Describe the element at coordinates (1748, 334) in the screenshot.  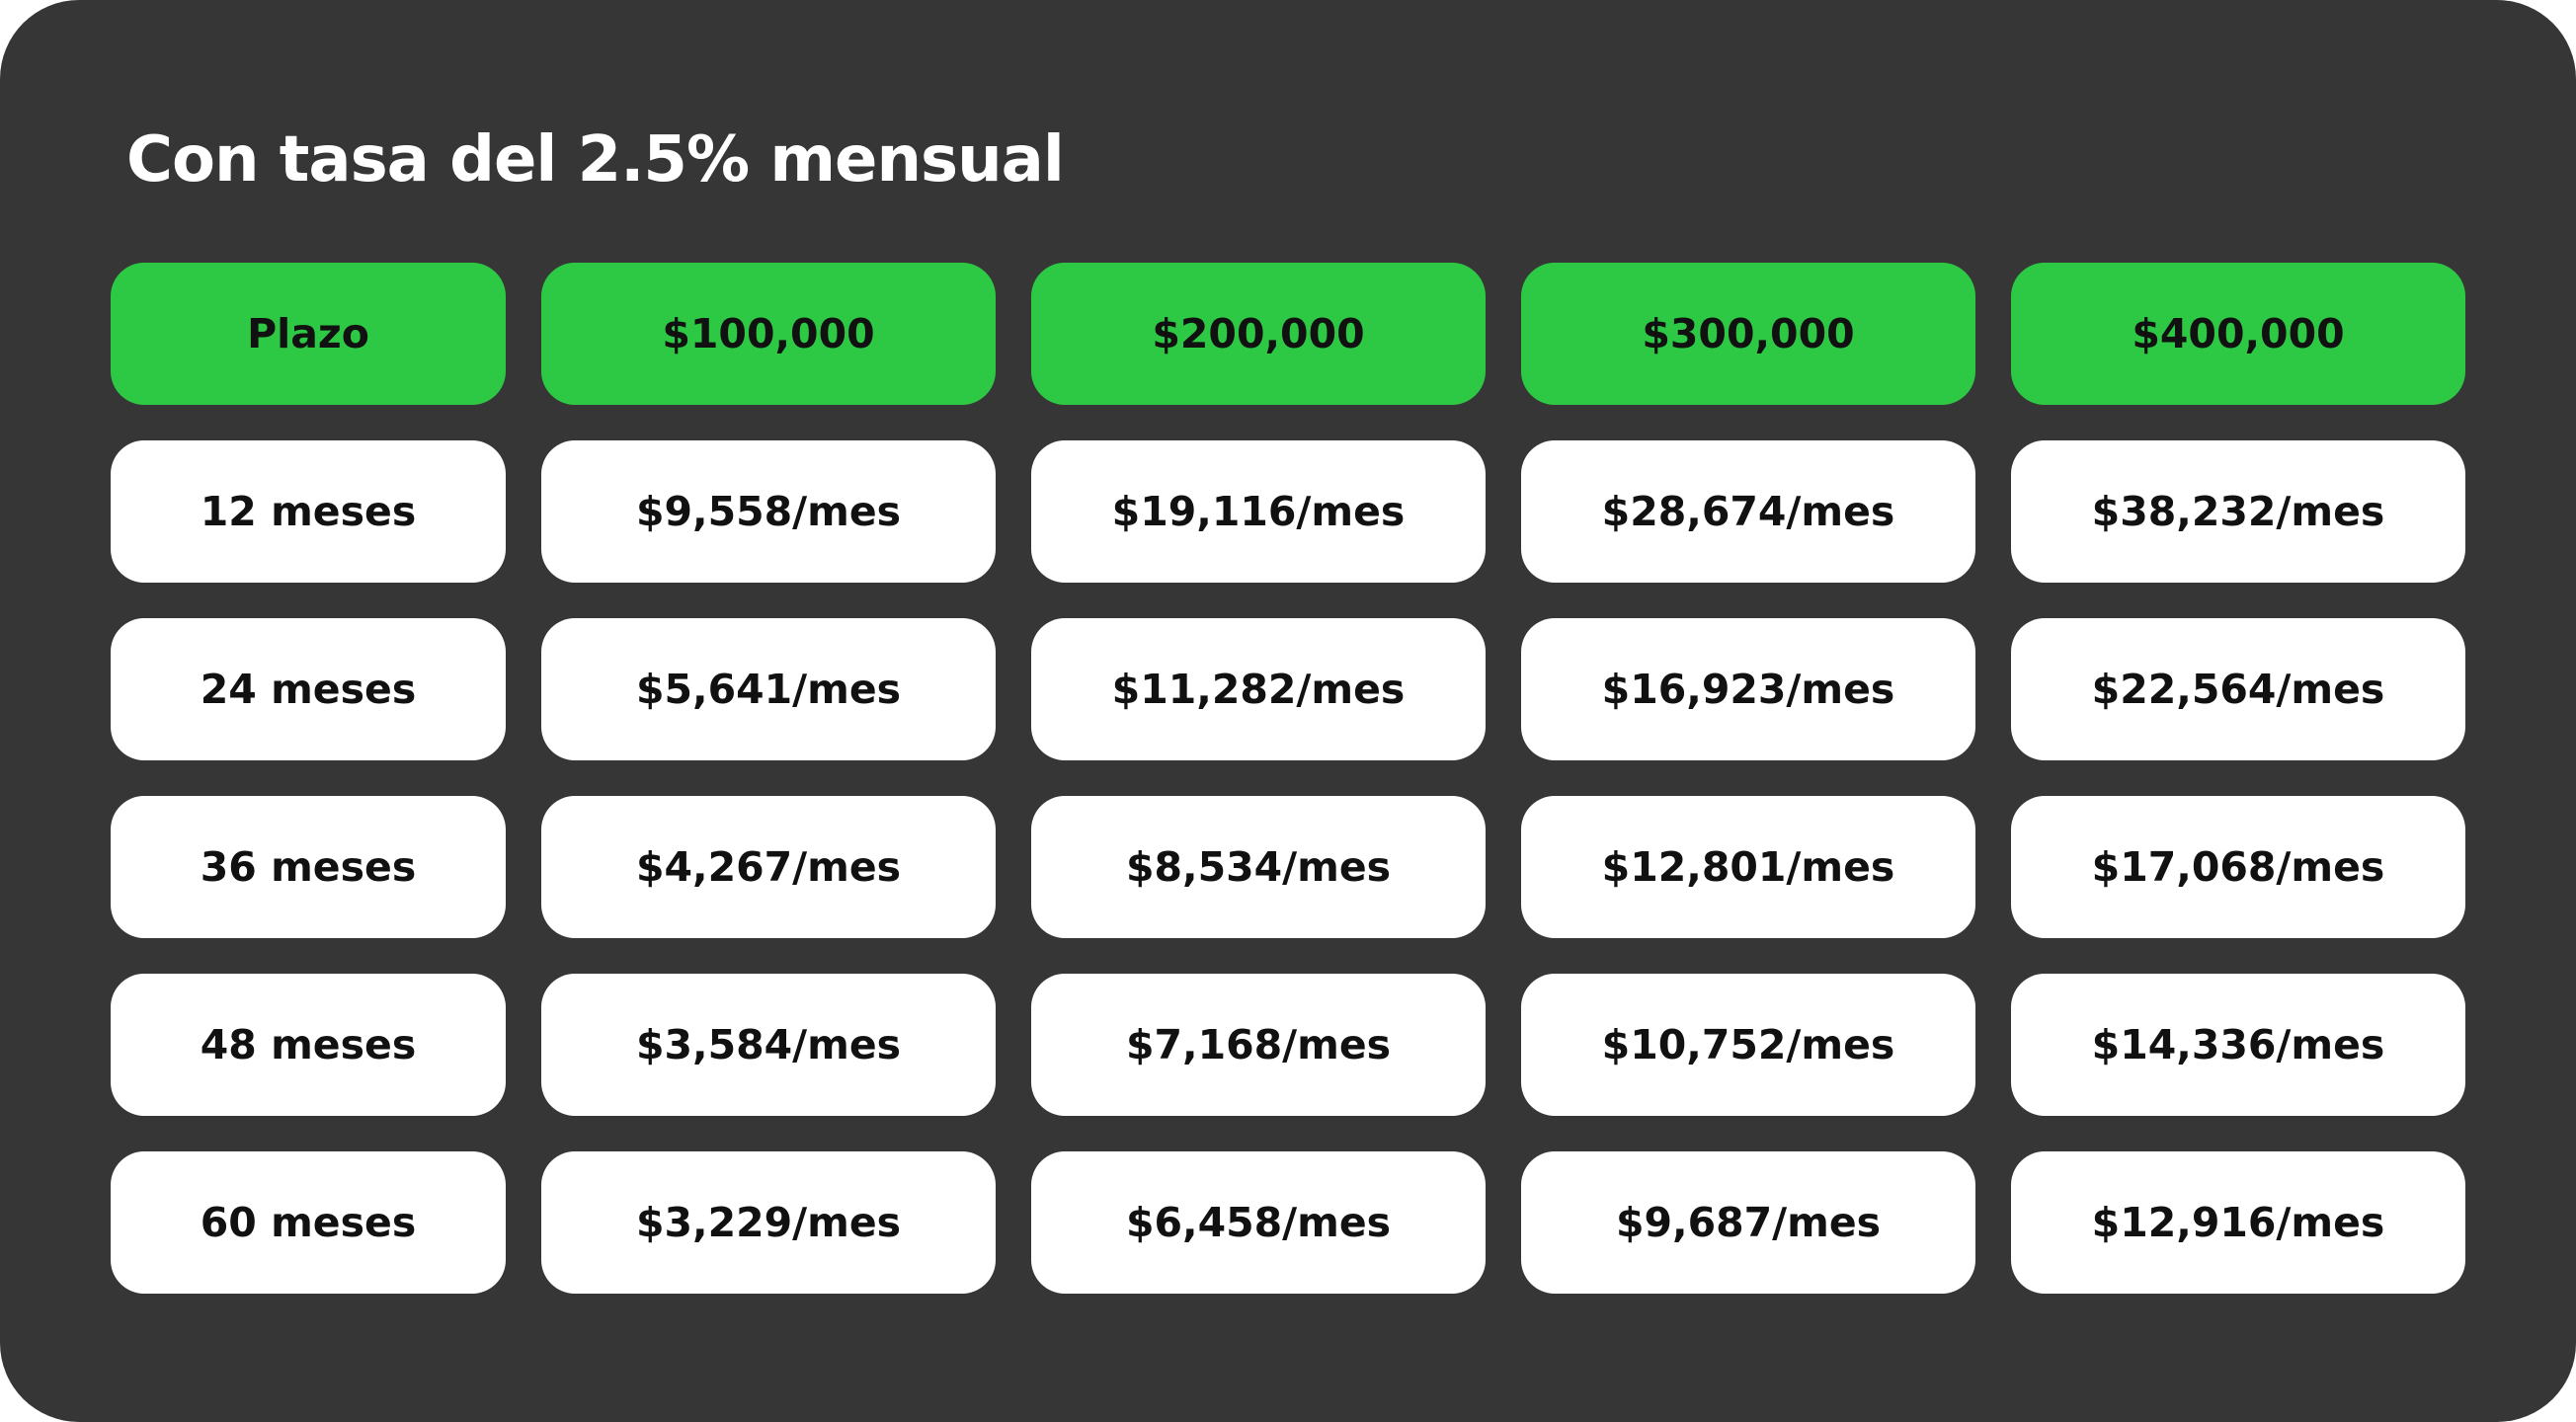
I see `header-amount-300000: $300,000` at that location.